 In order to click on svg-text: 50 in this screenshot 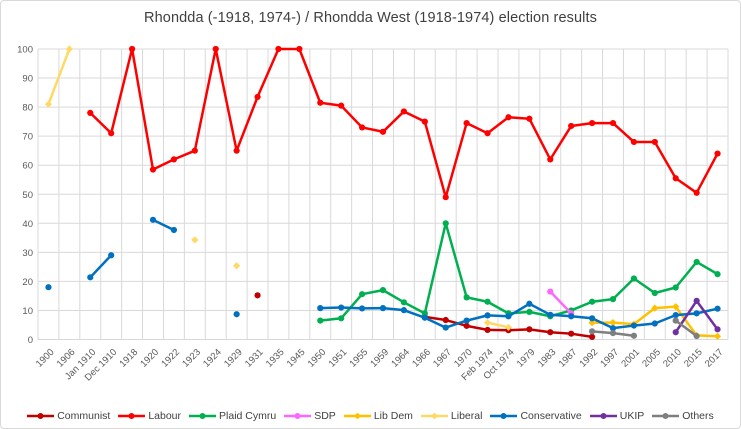, I will do `click(27, 195)`.